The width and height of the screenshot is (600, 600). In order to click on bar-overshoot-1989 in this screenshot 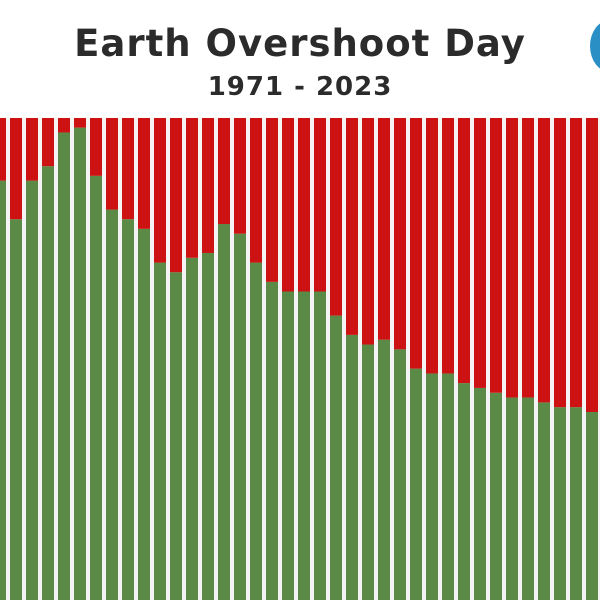, I will do `click(288, 205)`.